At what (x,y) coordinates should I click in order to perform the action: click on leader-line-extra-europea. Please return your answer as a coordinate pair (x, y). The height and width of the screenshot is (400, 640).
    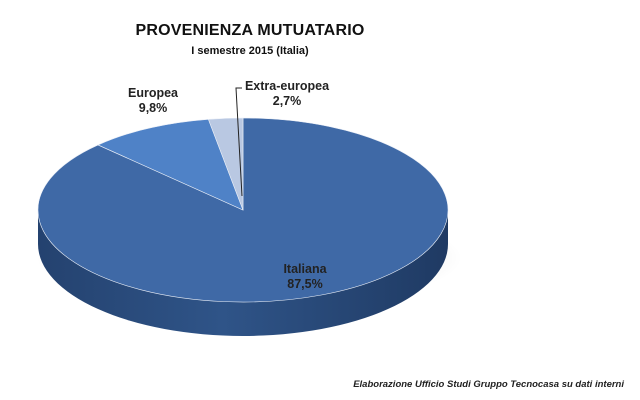
    Looking at the image, I should click on (239, 142).